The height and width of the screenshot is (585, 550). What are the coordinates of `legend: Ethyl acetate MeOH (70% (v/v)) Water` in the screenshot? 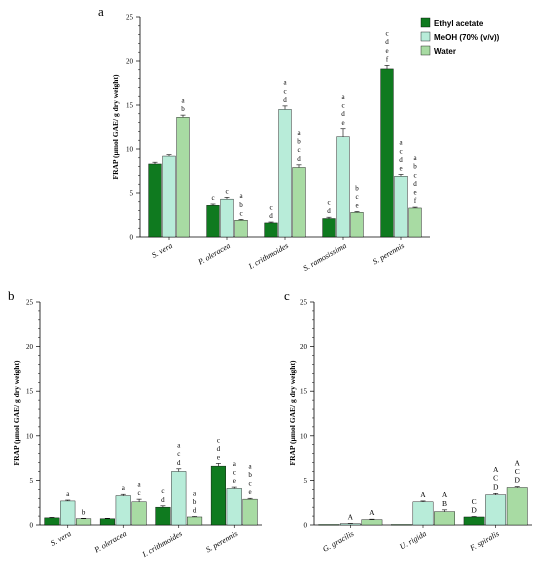 It's located at (460, 36).